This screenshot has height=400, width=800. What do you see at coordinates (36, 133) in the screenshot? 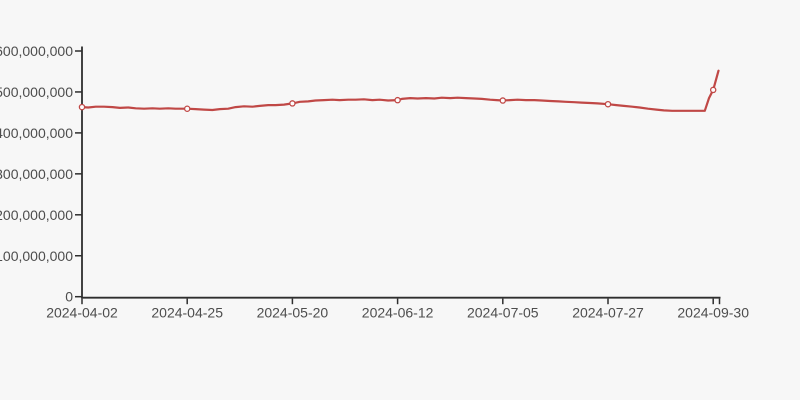
I see `y-tick-label: 400,000,000` at bounding box center [36, 133].